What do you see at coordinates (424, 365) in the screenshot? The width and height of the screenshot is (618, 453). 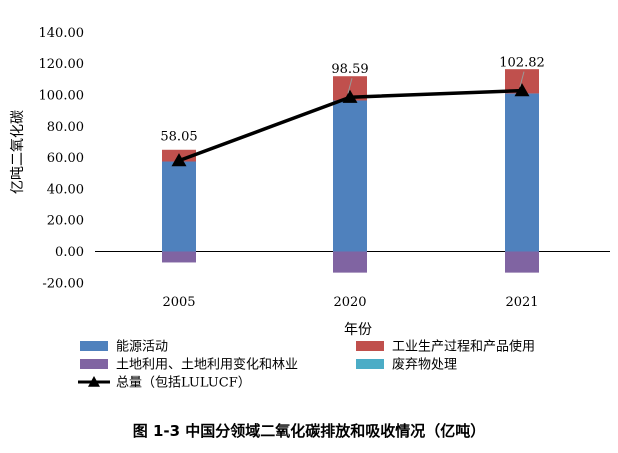 I see `legend-item-waste-label: 废弃物处理` at bounding box center [424, 365].